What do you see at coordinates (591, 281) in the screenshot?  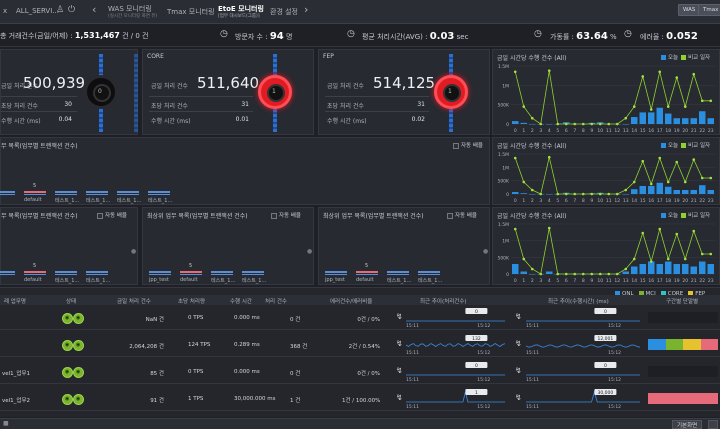 I see `x-tick: 9` at bounding box center [591, 281].